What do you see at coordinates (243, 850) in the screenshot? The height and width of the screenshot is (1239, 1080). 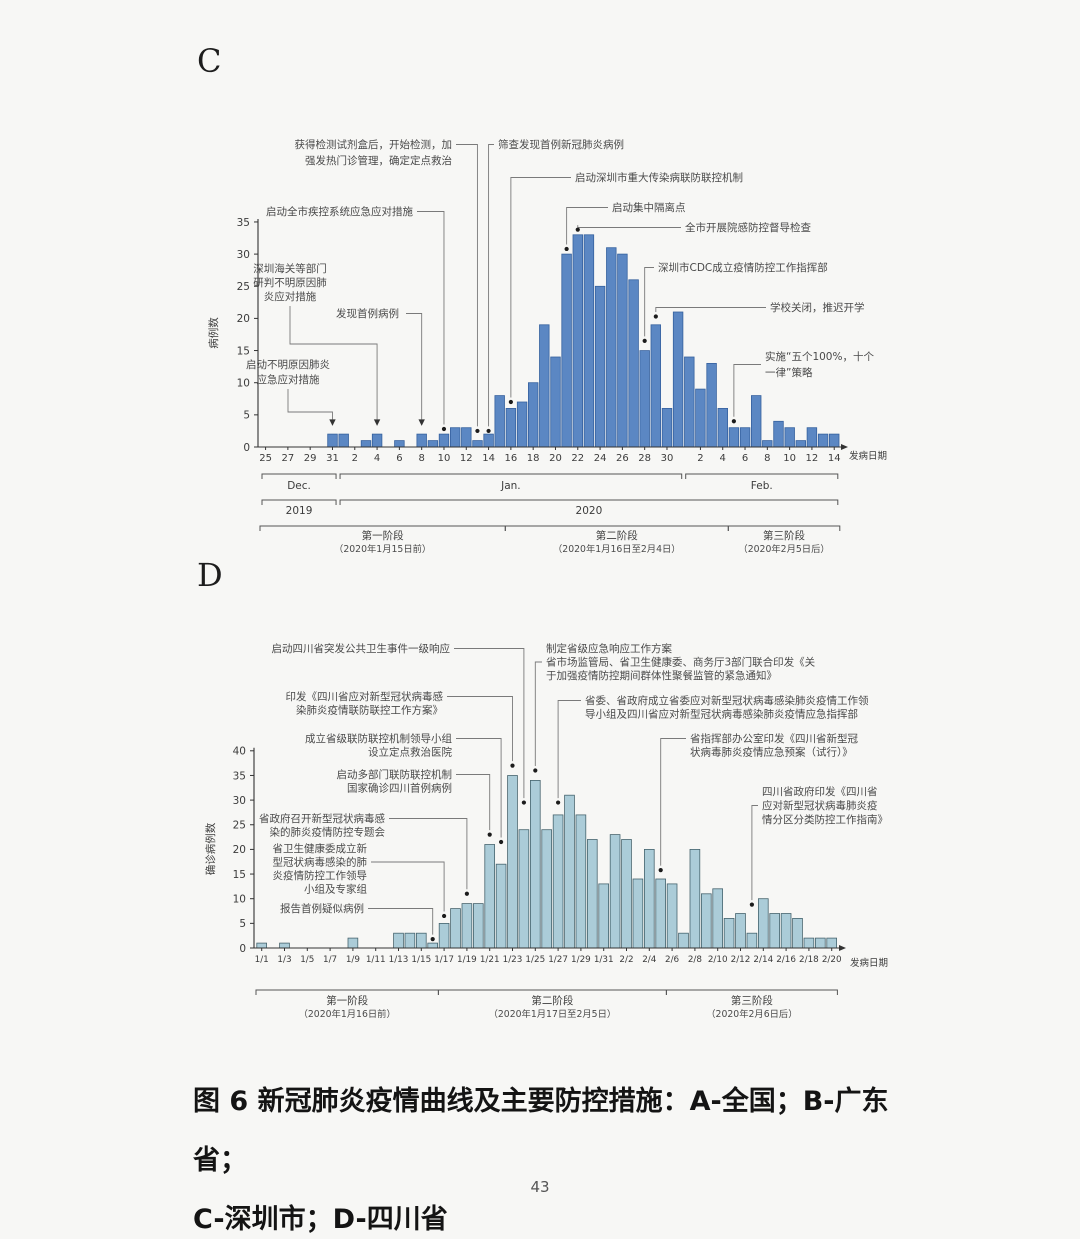 I see `y-ticks-group: 0 5 10 15 20 25 30 35 40` at bounding box center [243, 850].